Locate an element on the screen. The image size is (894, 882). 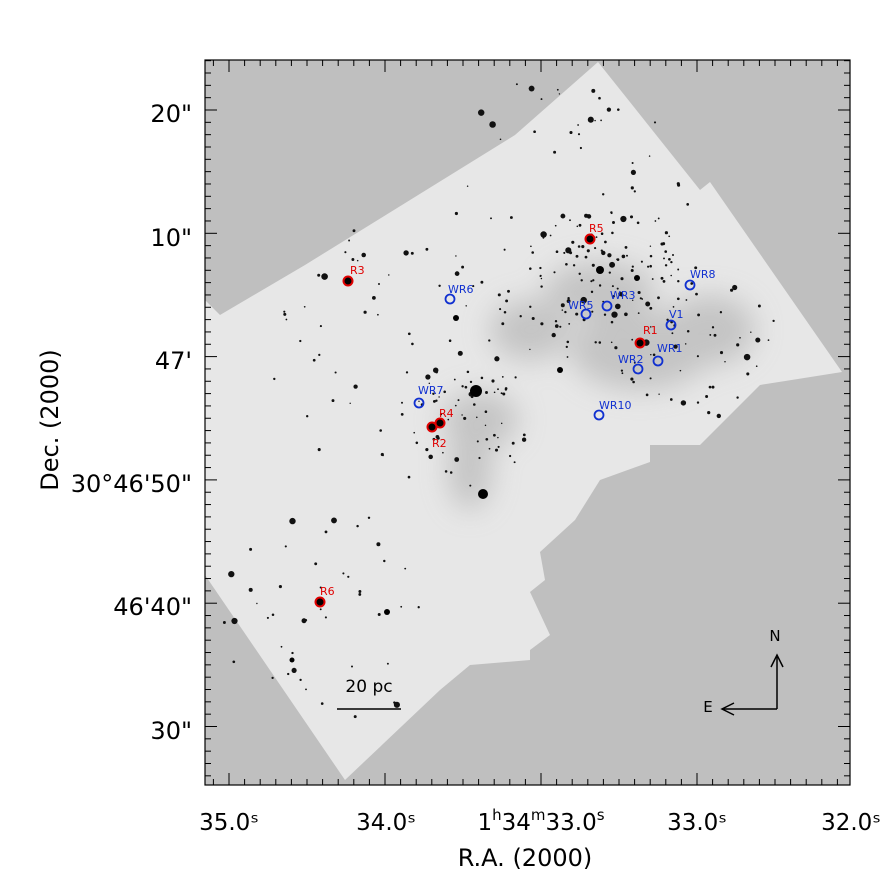
x-tick-label: 34.0ˢ is located at coordinates (386, 823).